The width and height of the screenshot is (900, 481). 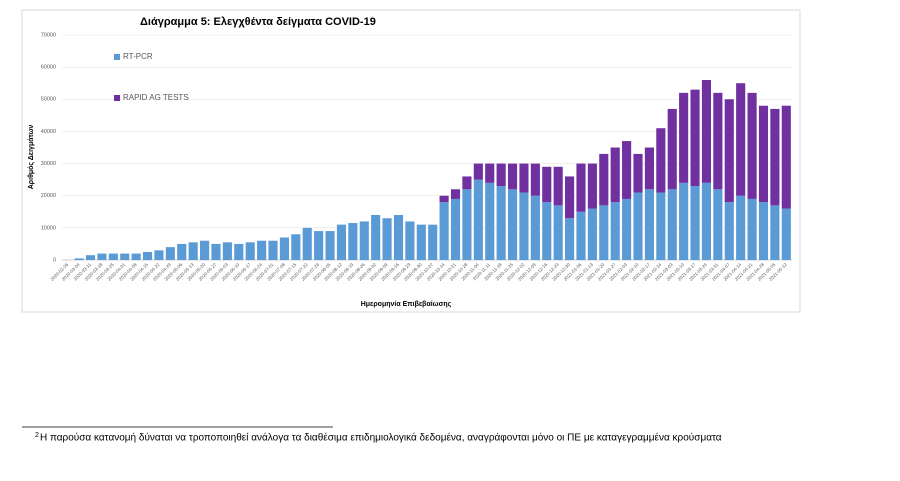 What do you see at coordinates (48, 196) in the screenshot?
I see `y-tick-label: 20000` at bounding box center [48, 196].